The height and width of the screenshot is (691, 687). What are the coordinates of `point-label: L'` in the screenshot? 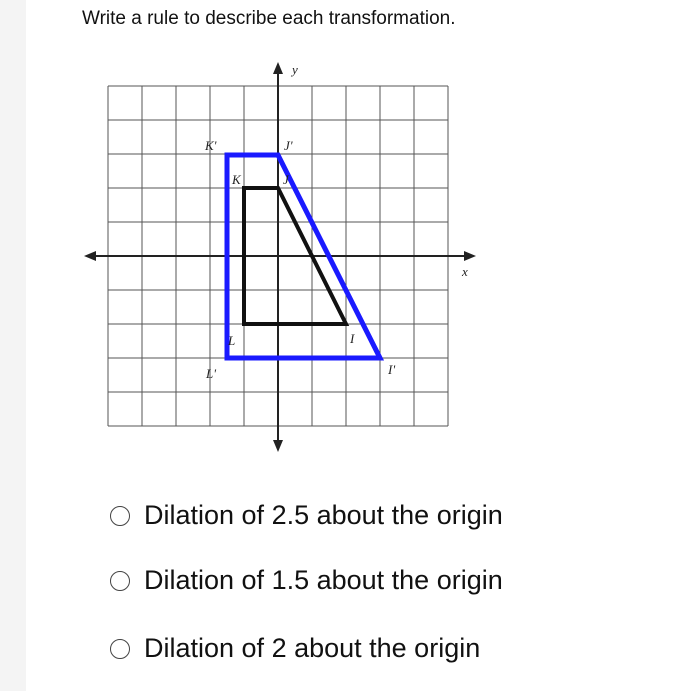 It's located at (210, 373).